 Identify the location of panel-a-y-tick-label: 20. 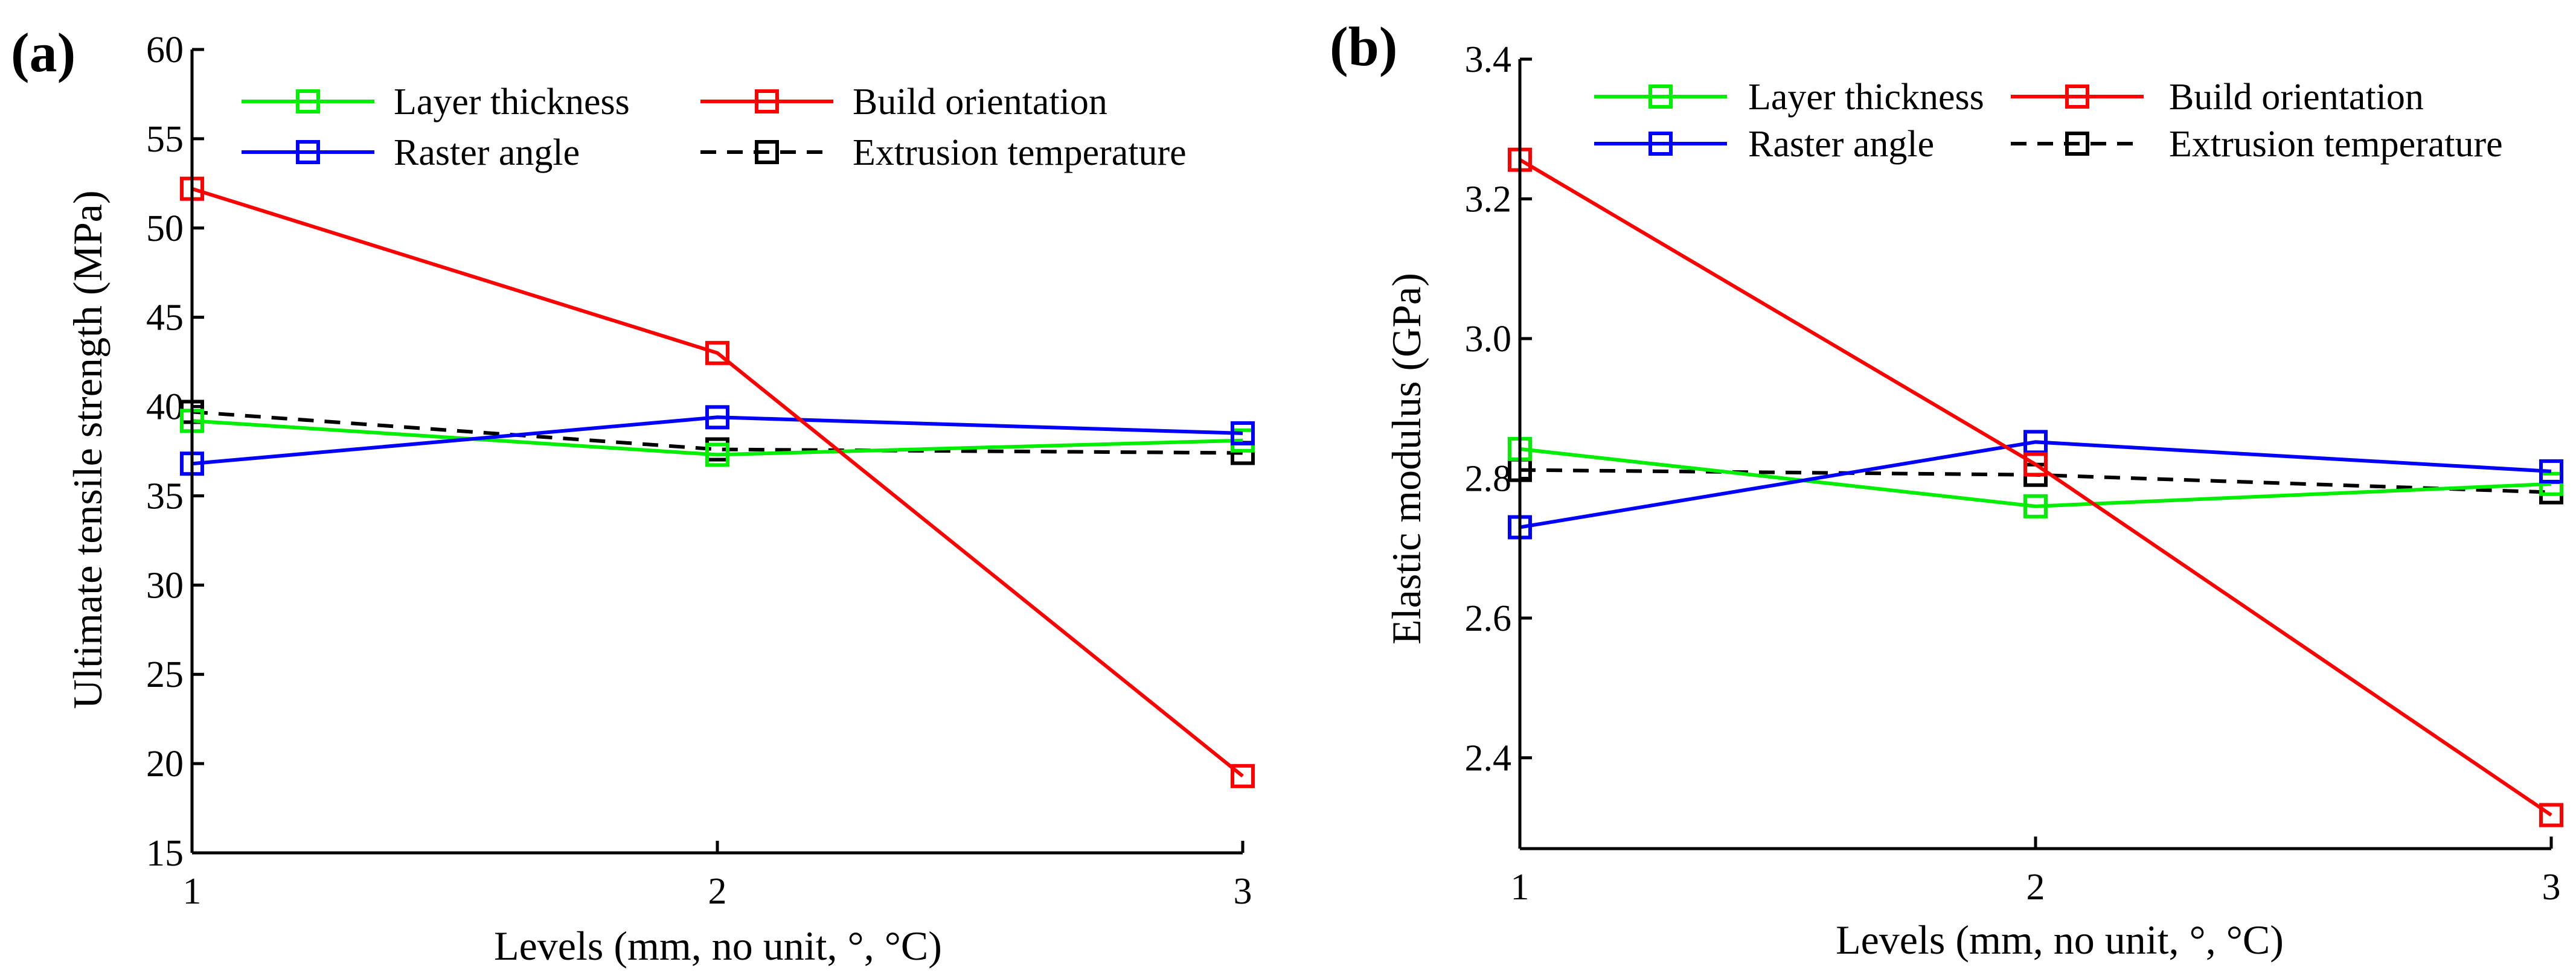
(165, 765).